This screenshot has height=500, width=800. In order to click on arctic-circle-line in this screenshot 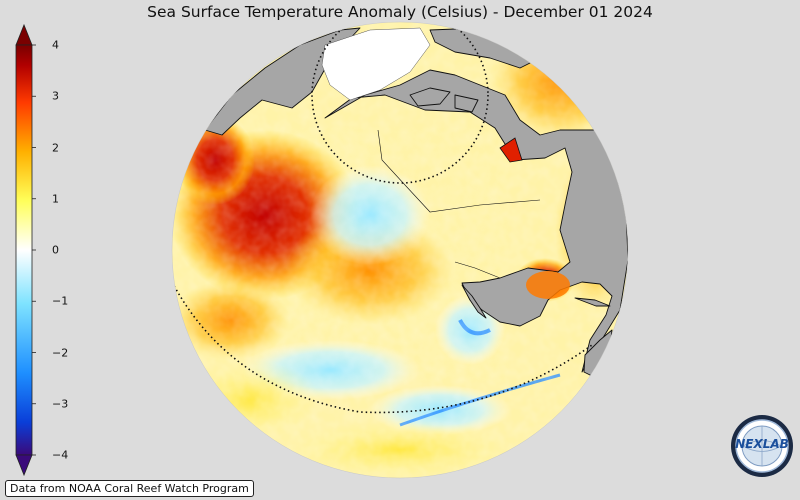, I will do `click(400, 103)`.